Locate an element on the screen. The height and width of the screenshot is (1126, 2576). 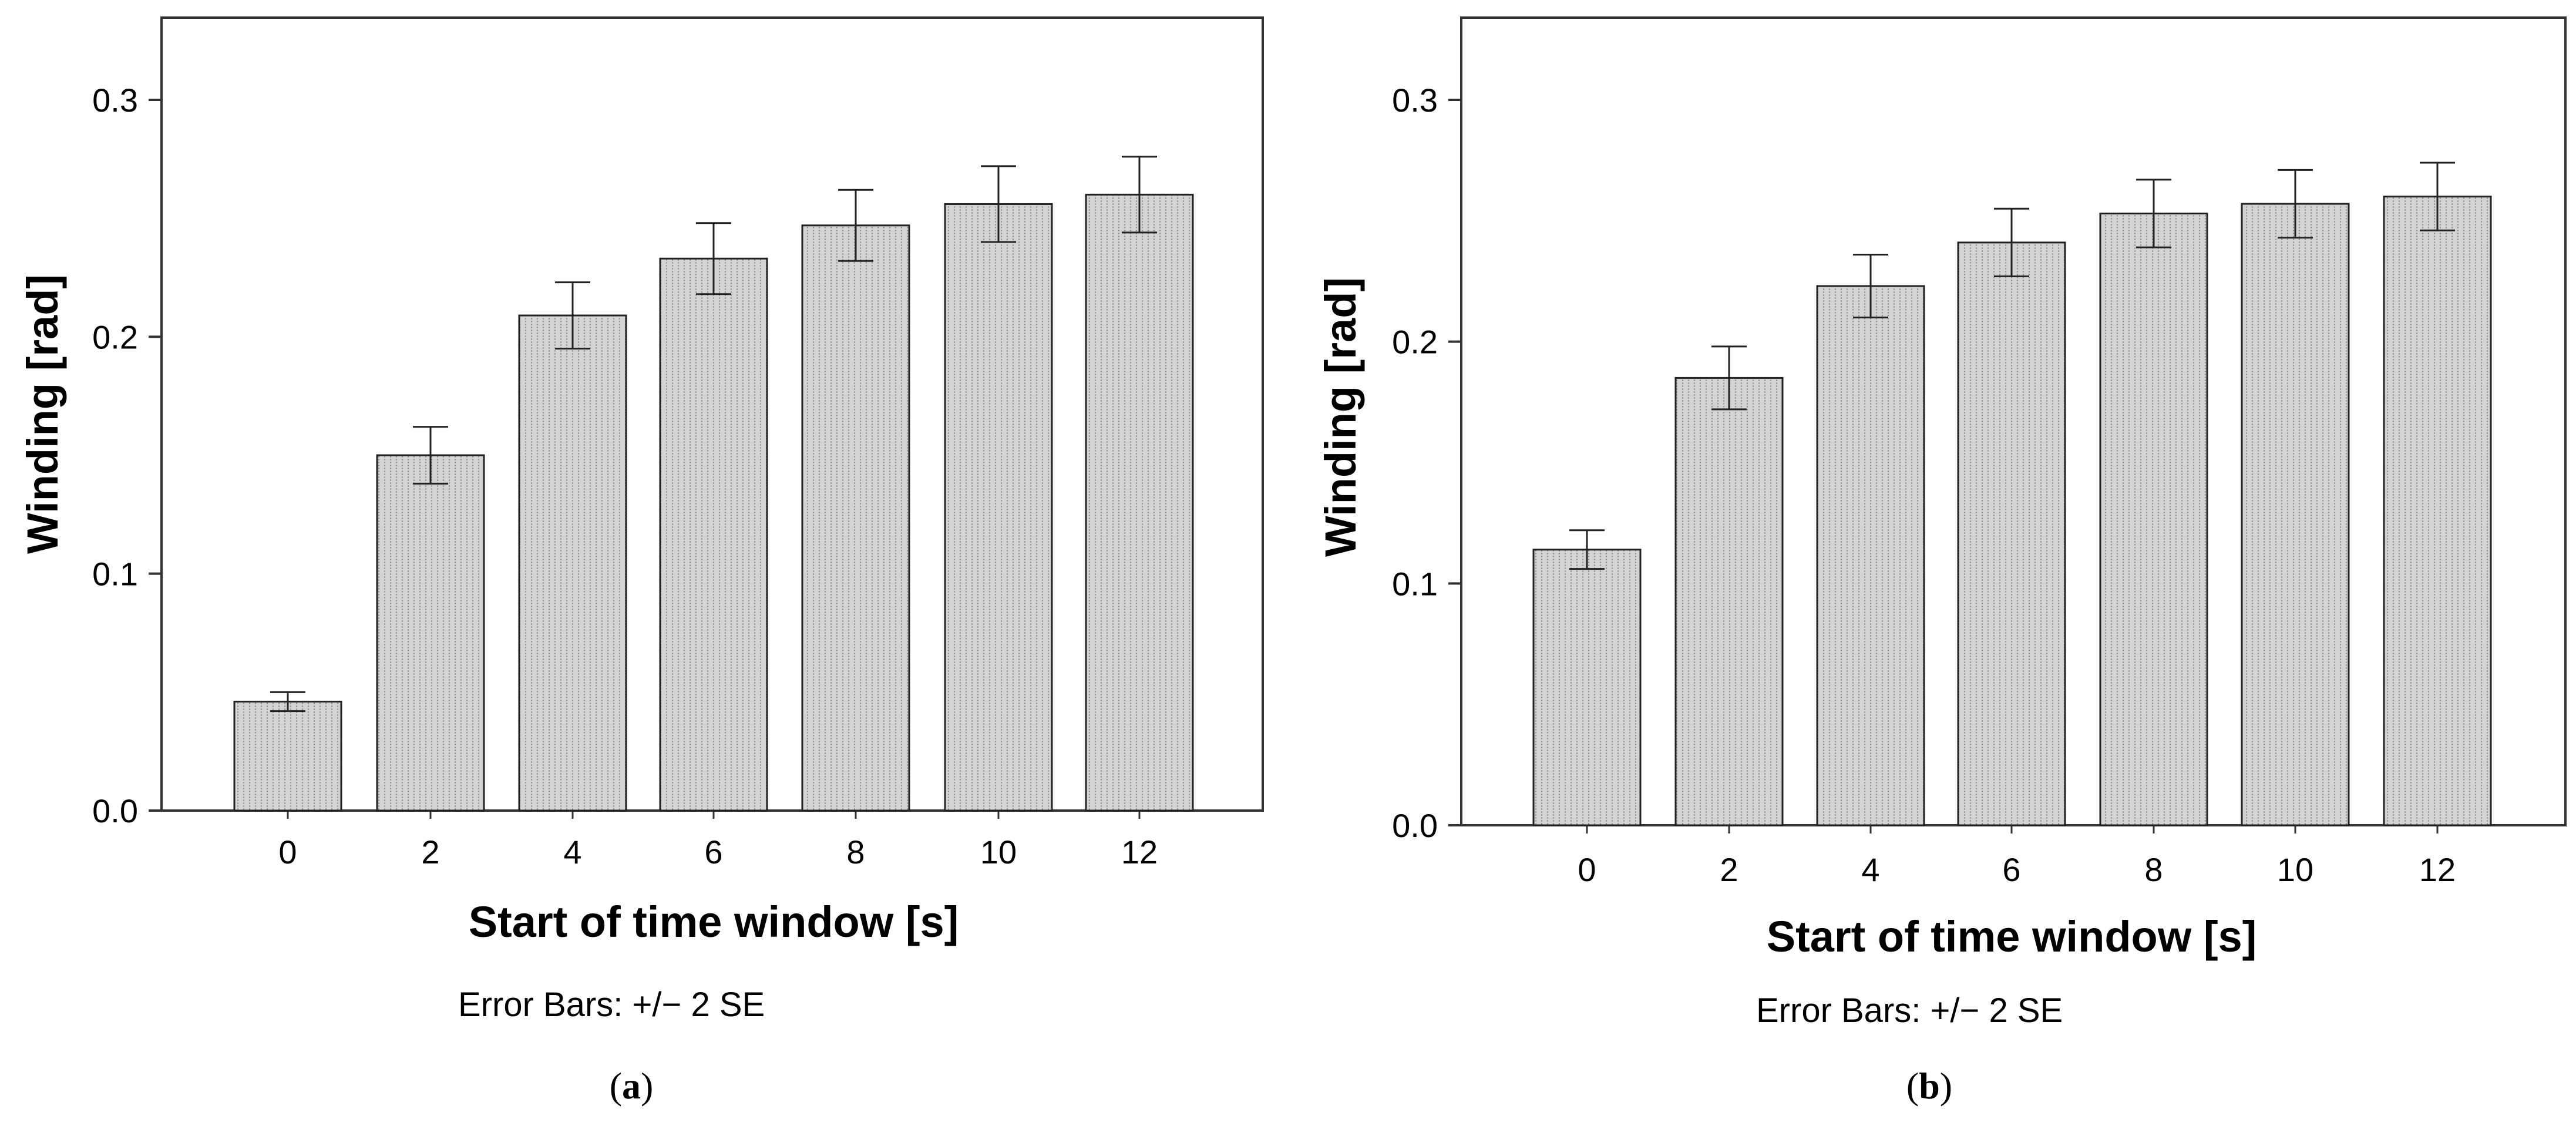
error-bars is located at coordinates (2012, 366).